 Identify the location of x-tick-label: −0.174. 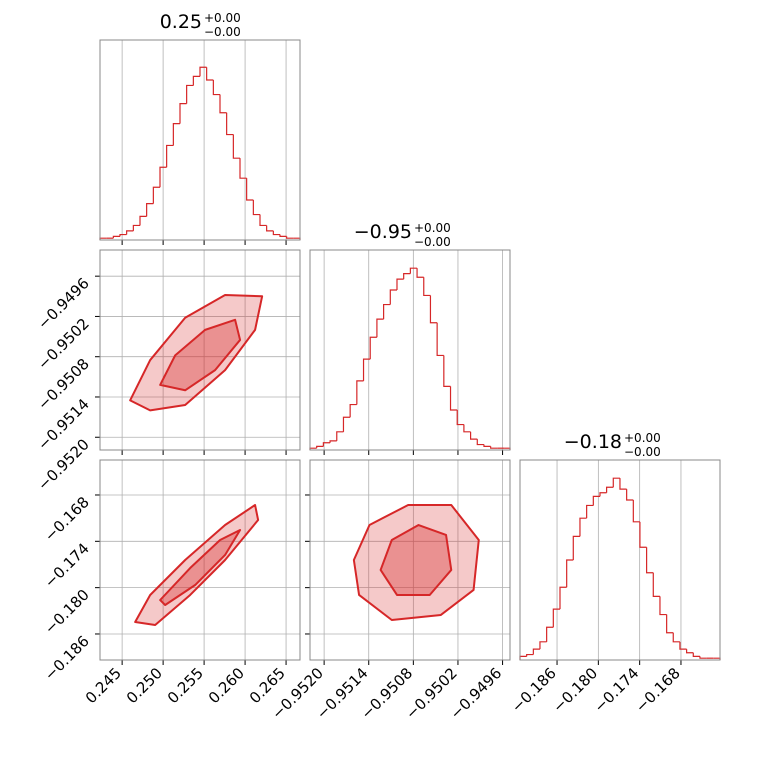
(617, 690).